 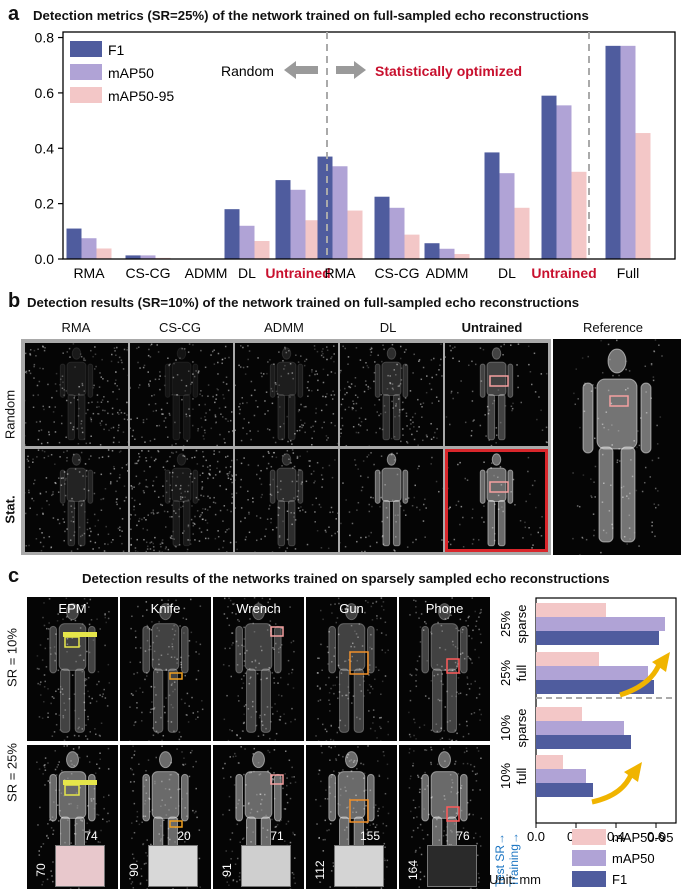 What do you see at coordinates (447, 273) in the screenshot?
I see `x-tick-label-7: ADMM` at bounding box center [447, 273].